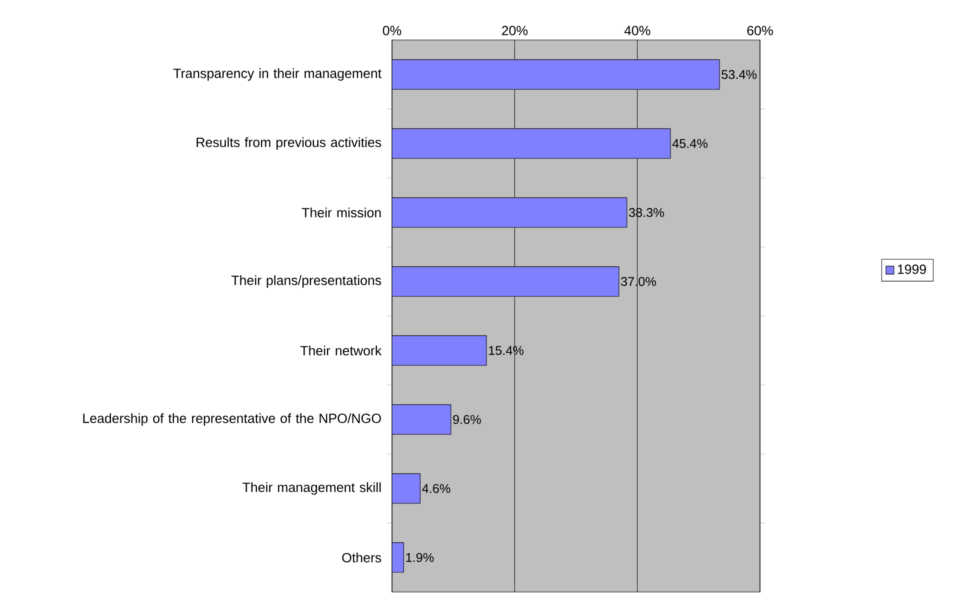  What do you see at coordinates (690, 143) in the screenshot?
I see `data-label: 45.4%` at bounding box center [690, 143].